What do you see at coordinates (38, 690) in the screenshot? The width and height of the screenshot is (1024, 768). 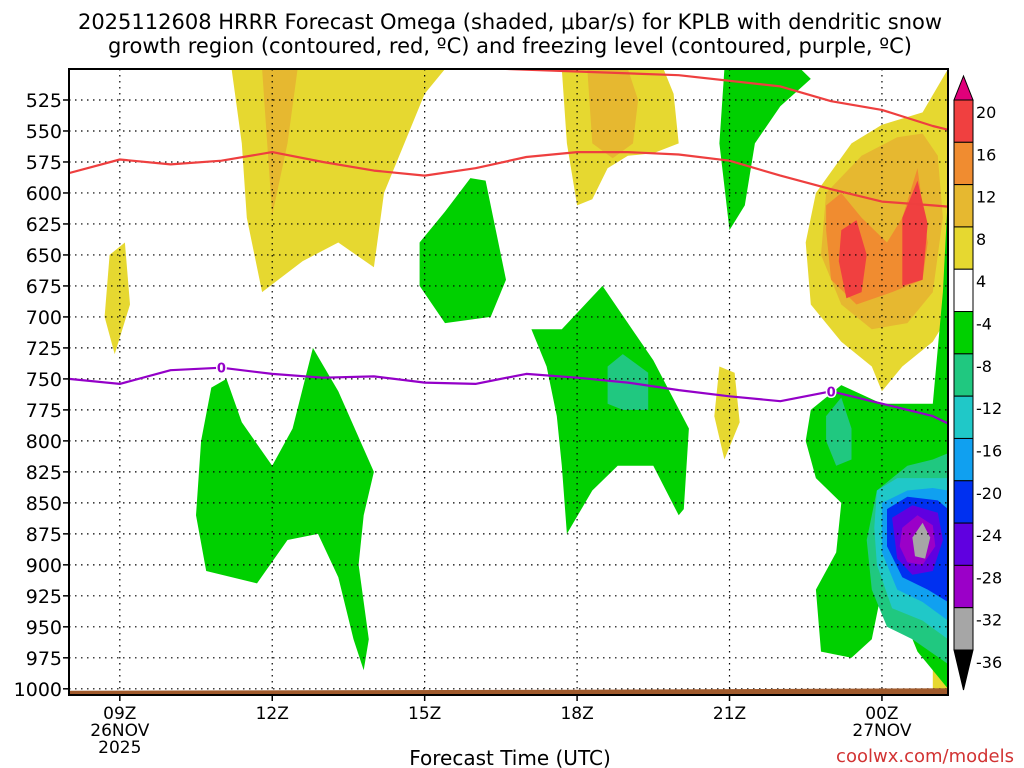 I see `y-tick-label-1000: 1000` at bounding box center [38, 690].